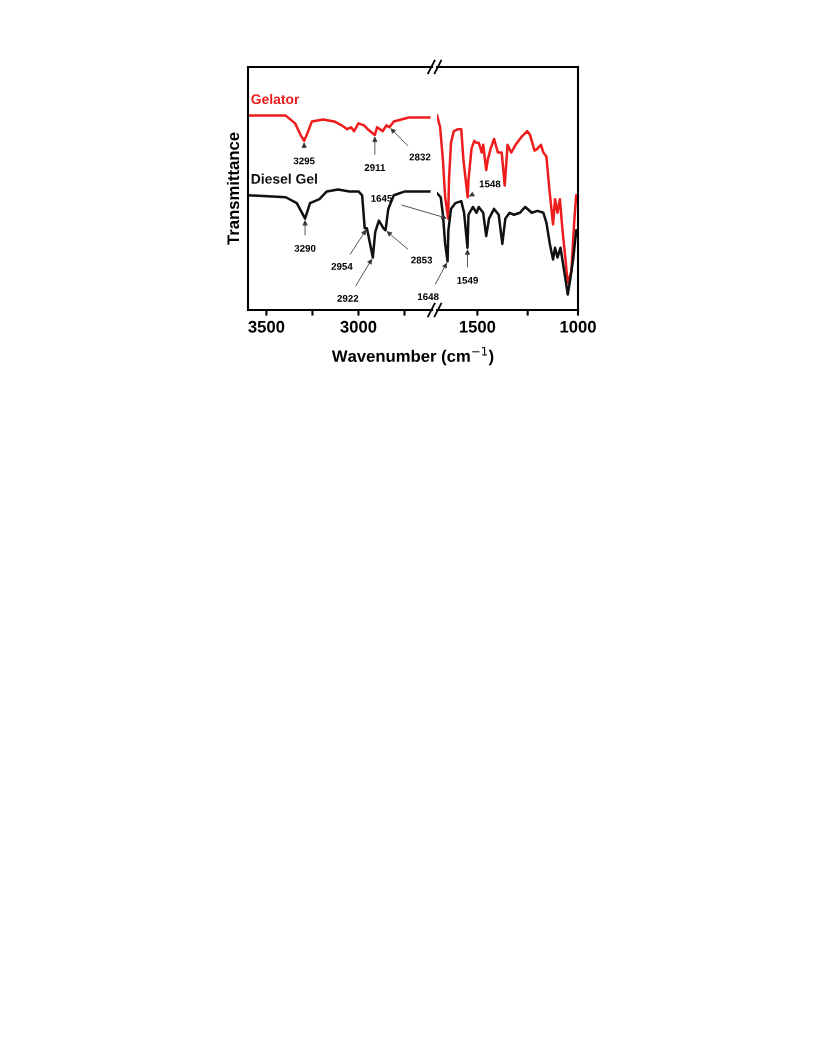 The width and height of the screenshot is (816, 1056). I want to click on x-axis-title: Wavenumber (cm$^{−1}$), so click(412, 356).